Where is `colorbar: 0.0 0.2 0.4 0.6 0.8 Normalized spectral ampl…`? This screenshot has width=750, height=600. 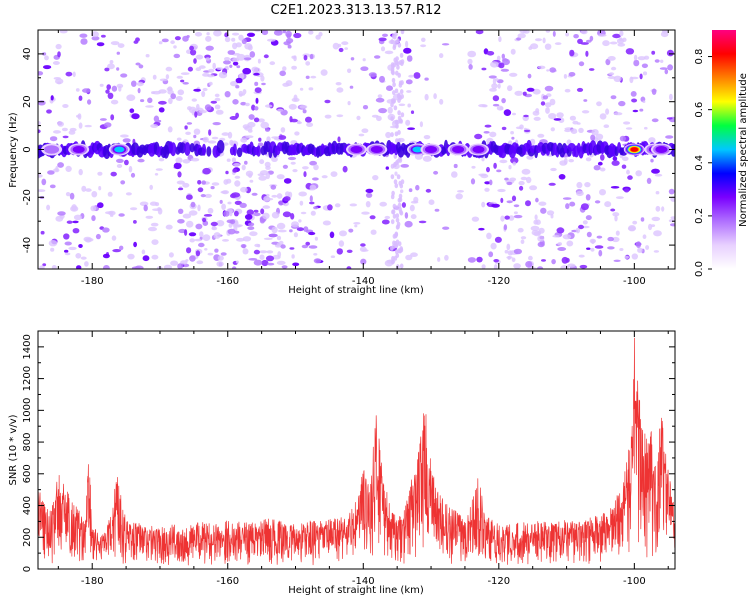
colorbar: 0.0 0.2 0.4 0.6 0.8 Normalized spectral ampl… is located at coordinates (721, 153).